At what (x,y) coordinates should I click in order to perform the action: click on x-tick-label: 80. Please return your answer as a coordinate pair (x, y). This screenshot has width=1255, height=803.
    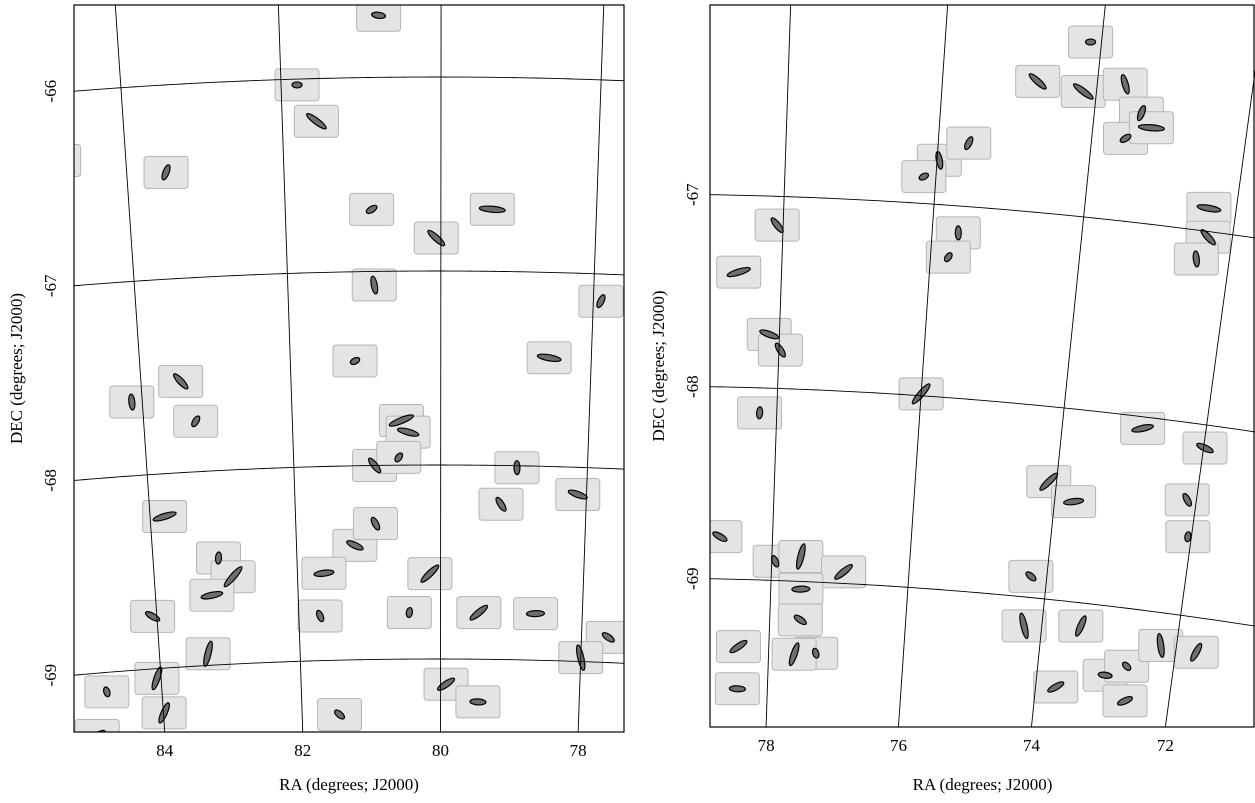
    Looking at the image, I should click on (440, 750).